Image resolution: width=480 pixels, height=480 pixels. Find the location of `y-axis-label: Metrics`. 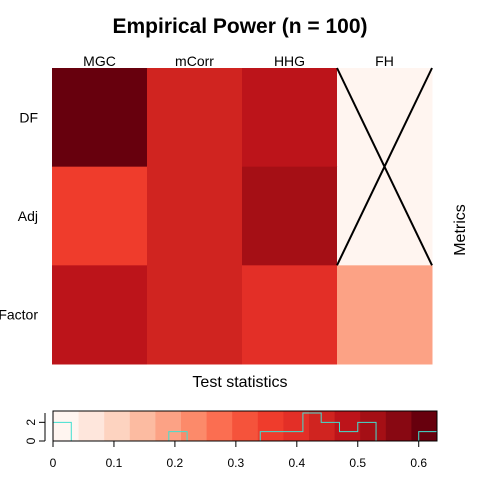

y-axis-label: Metrics is located at coordinates (460, 230).